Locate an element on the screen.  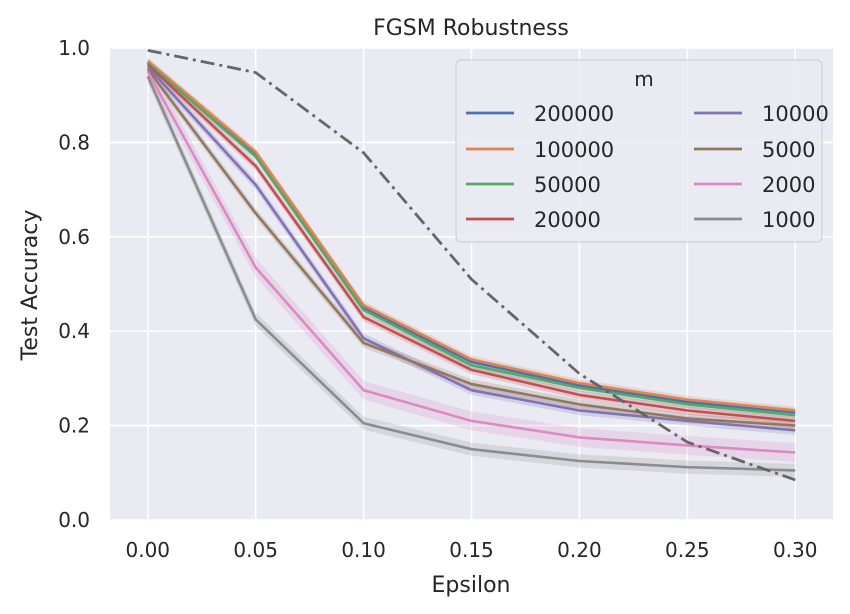
x-axis-title: Epsilon is located at coordinates (471, 585).